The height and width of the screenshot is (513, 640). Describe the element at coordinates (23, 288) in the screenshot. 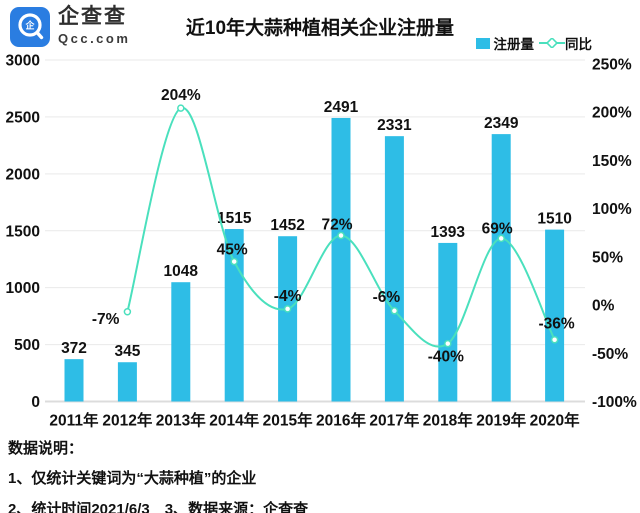

I see `left-axis-tick-label: 1000` at that location.